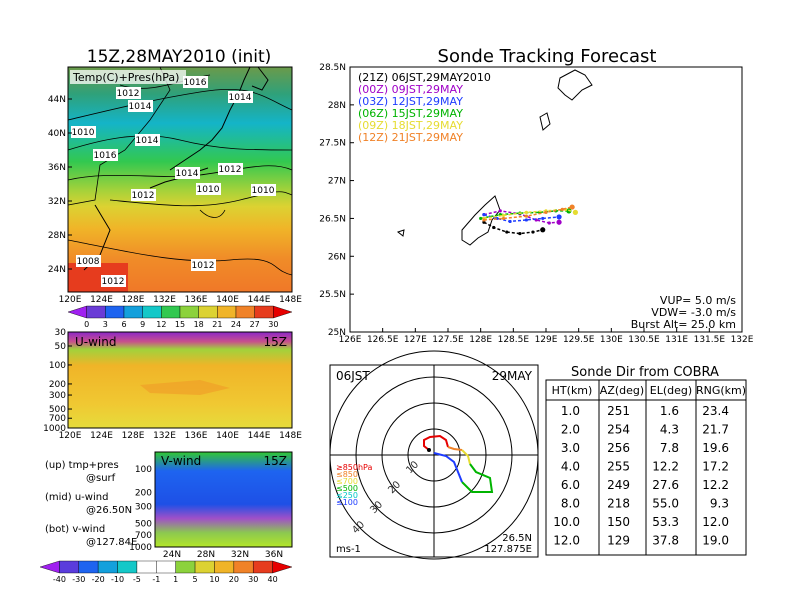  Describe the element at coordinates (572, 390) in the screenshot. I see `table-header-cell: HT(km)` at that location.